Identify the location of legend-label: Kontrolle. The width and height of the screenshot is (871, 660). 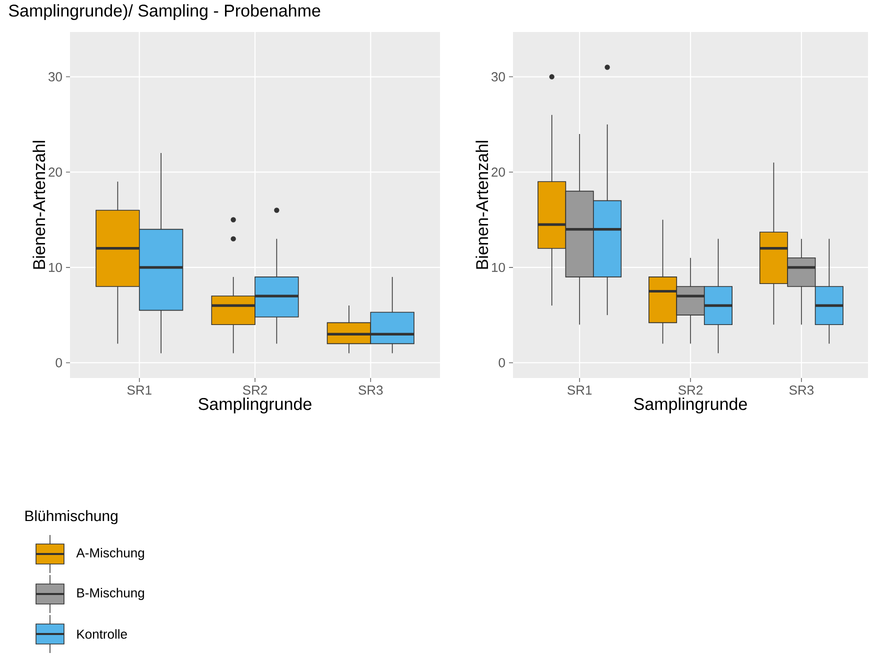
(102, 634).